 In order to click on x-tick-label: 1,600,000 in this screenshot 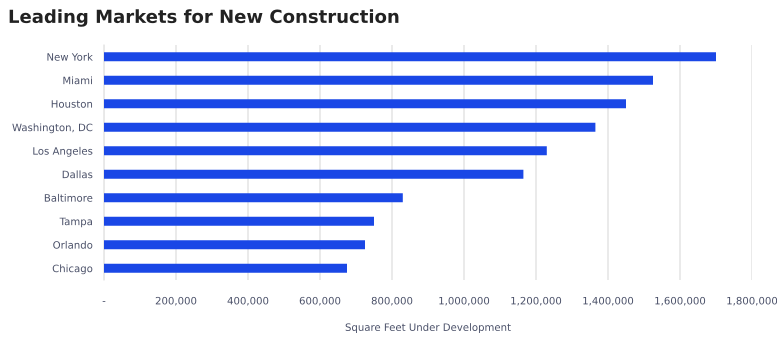, I will do `click(680, 301)`.